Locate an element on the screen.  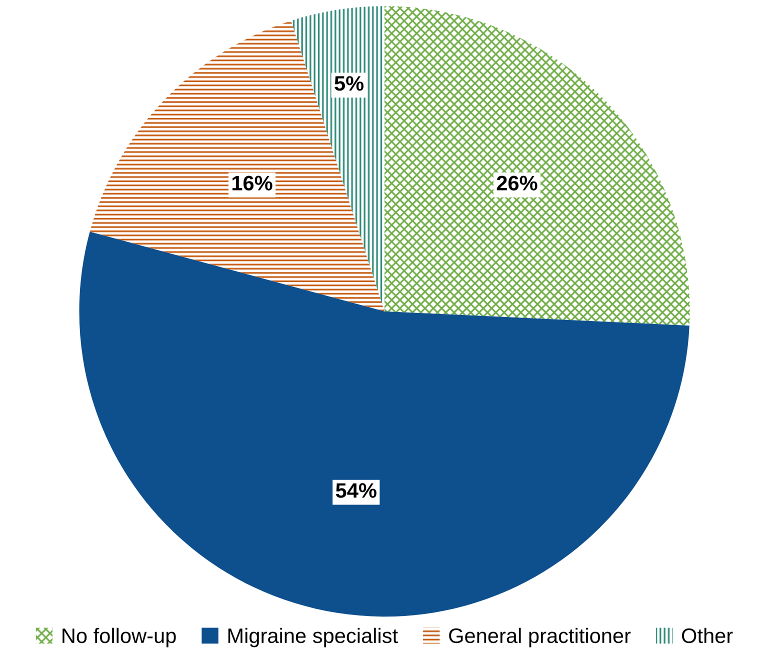
data-label: 5% is located at coordinates (349, 83).